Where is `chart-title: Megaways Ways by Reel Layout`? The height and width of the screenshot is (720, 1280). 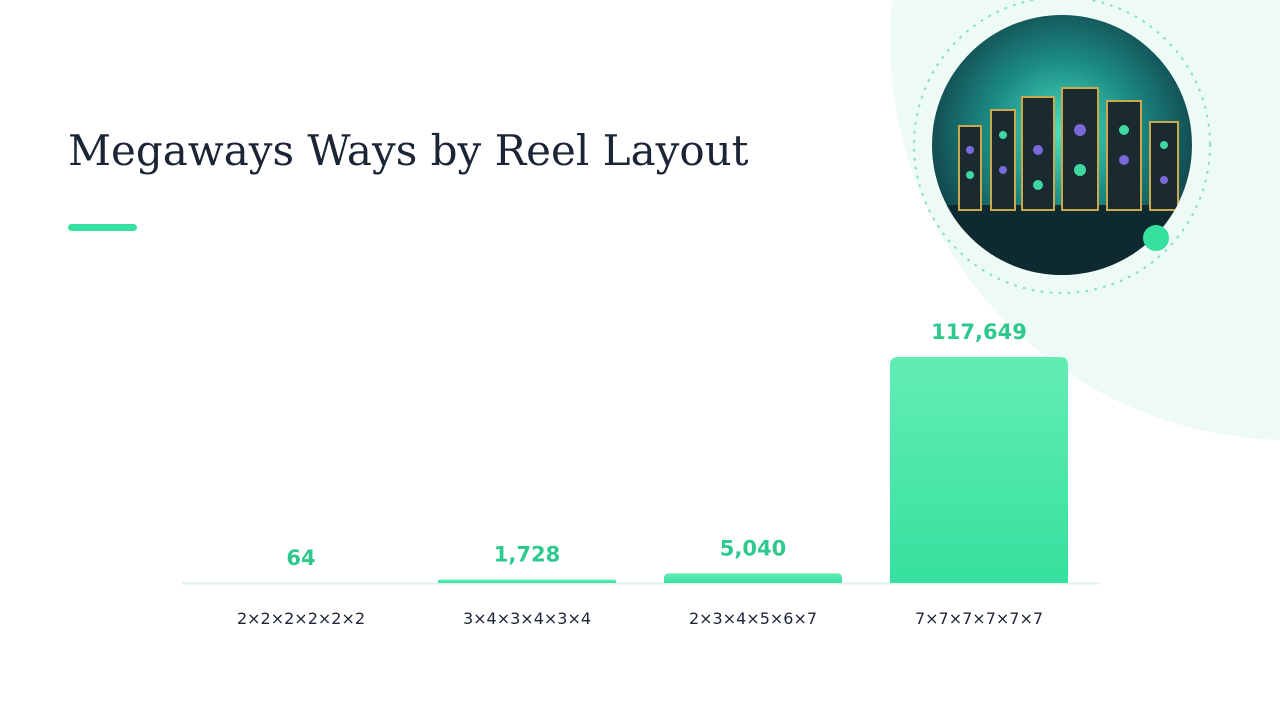 chart-title: Megaways Ways by Reel Layout is located at coordinates (408, 150).